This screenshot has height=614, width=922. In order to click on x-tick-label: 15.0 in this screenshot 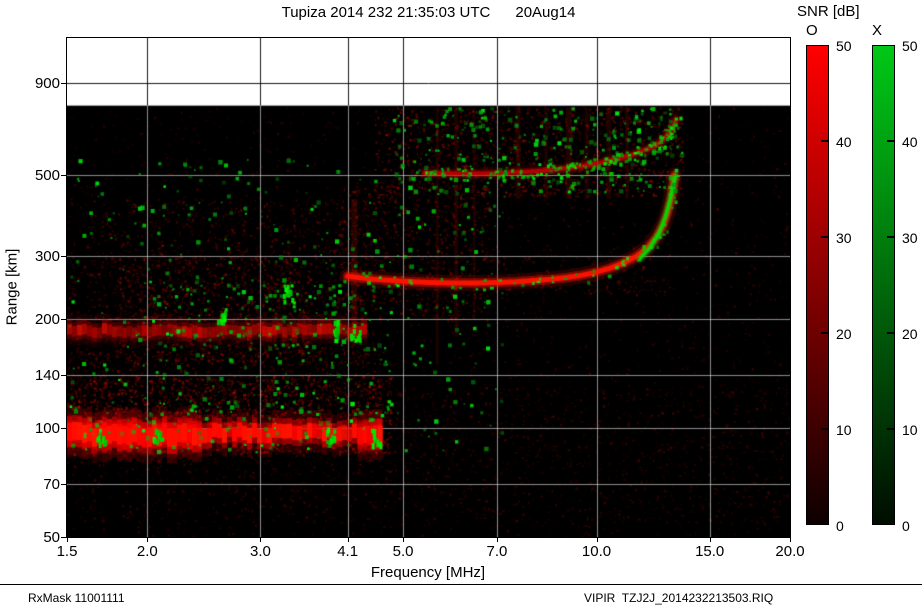, I will do `click(710, 551)`.